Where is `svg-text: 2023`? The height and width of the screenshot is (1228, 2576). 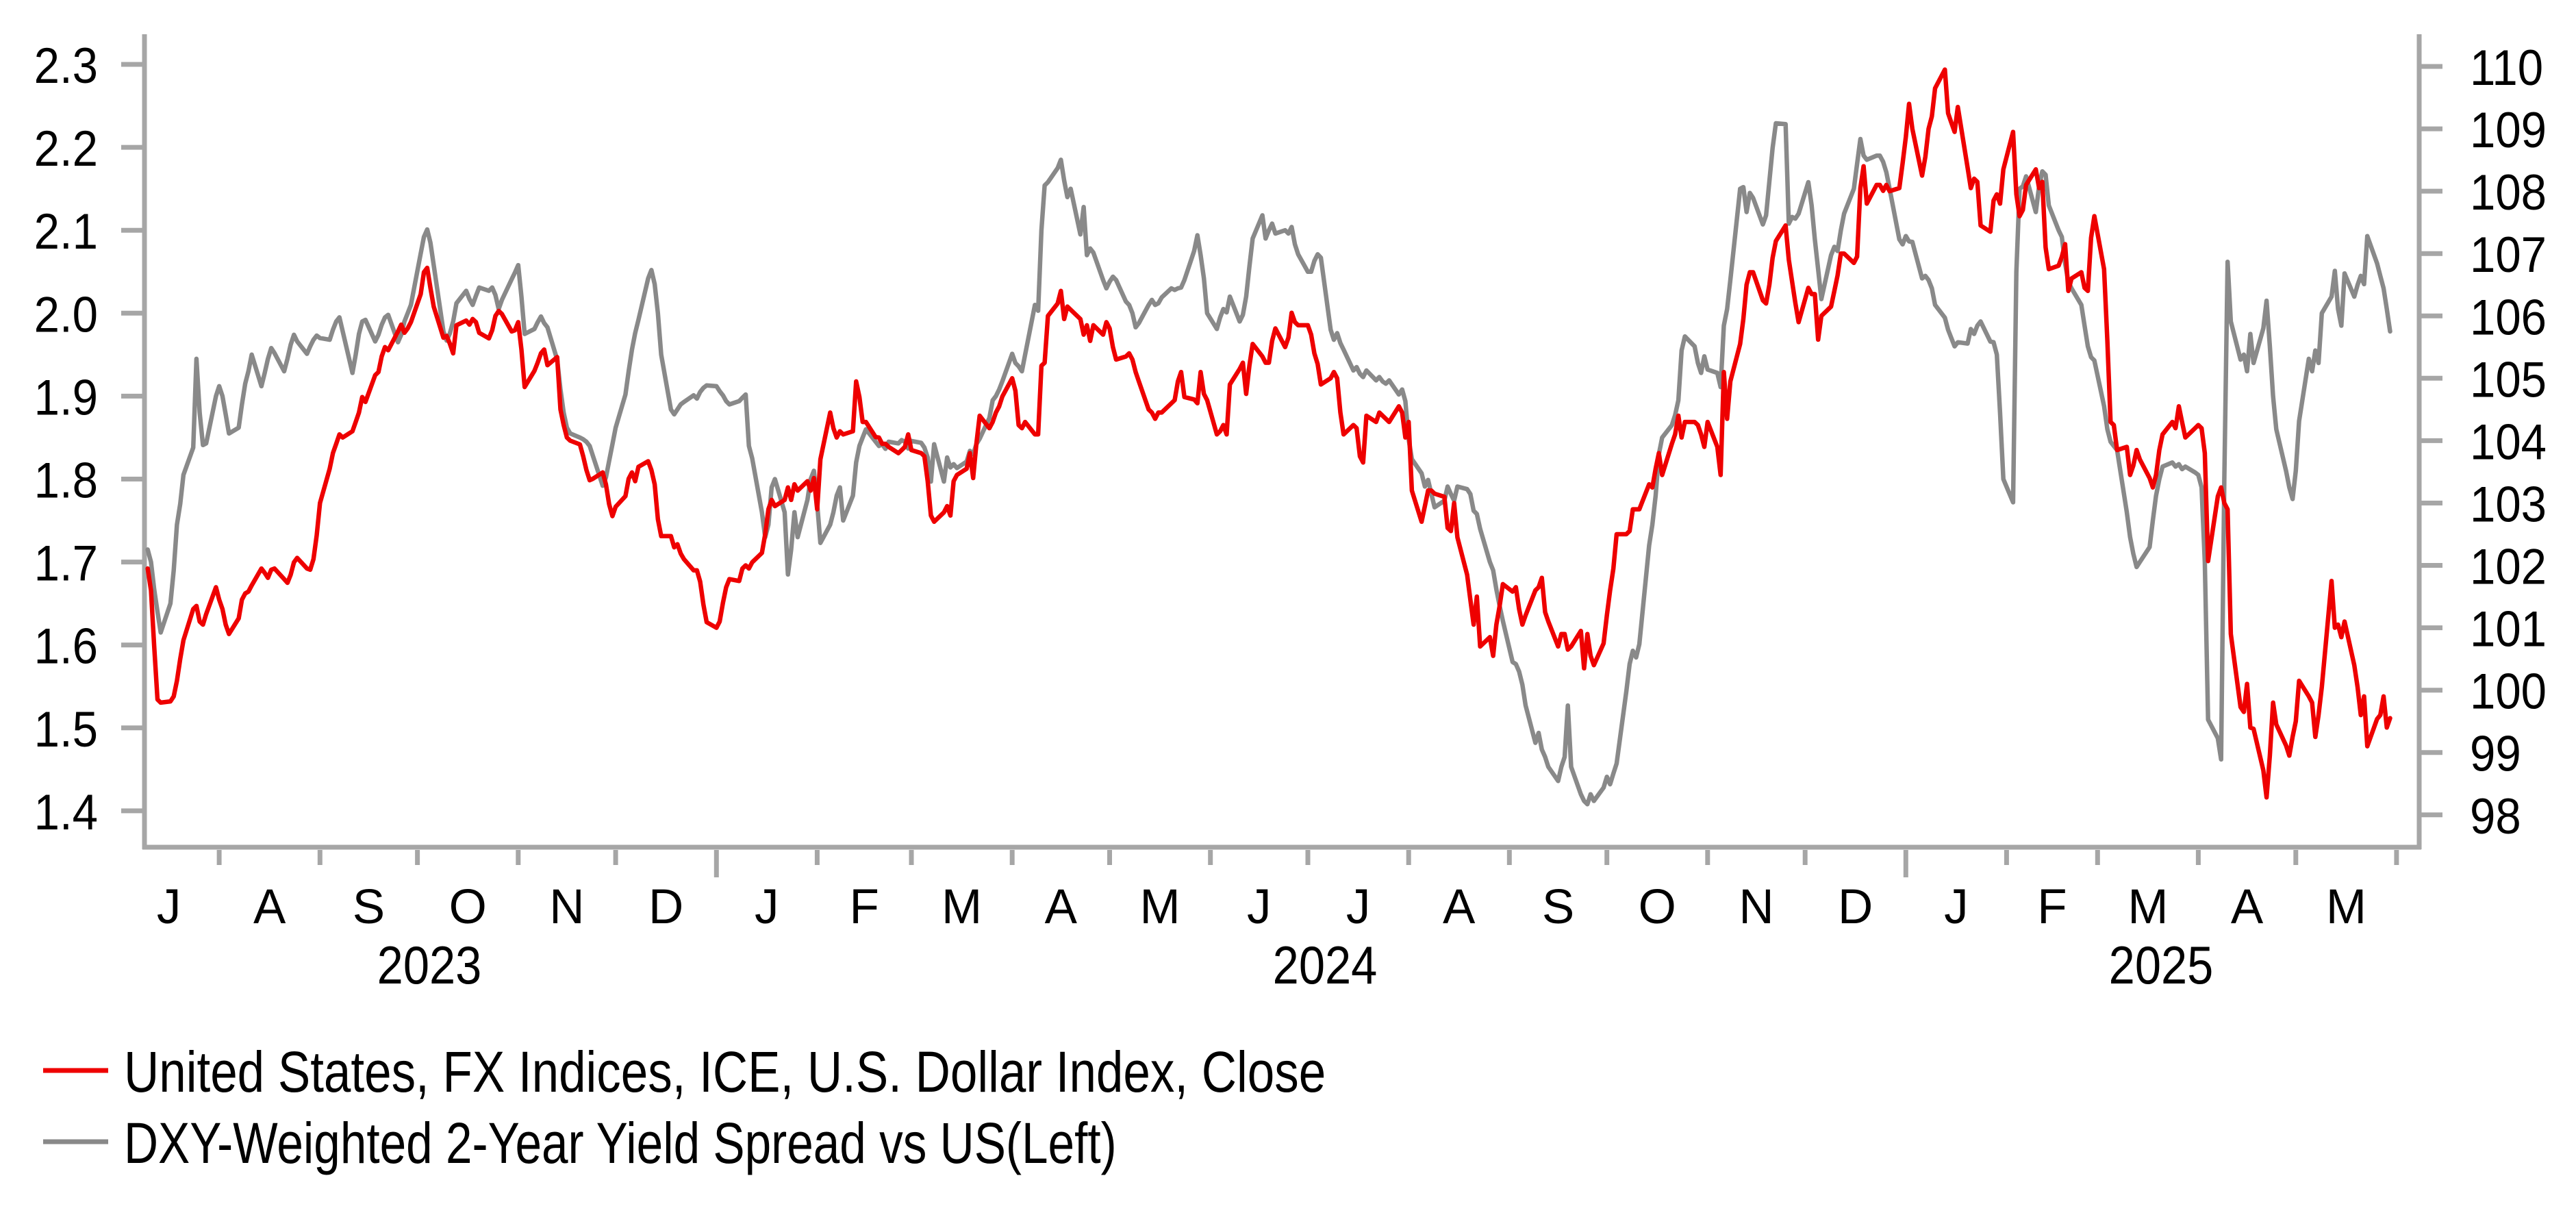 svg-text: 2023 is located at coordinates (429, 965).